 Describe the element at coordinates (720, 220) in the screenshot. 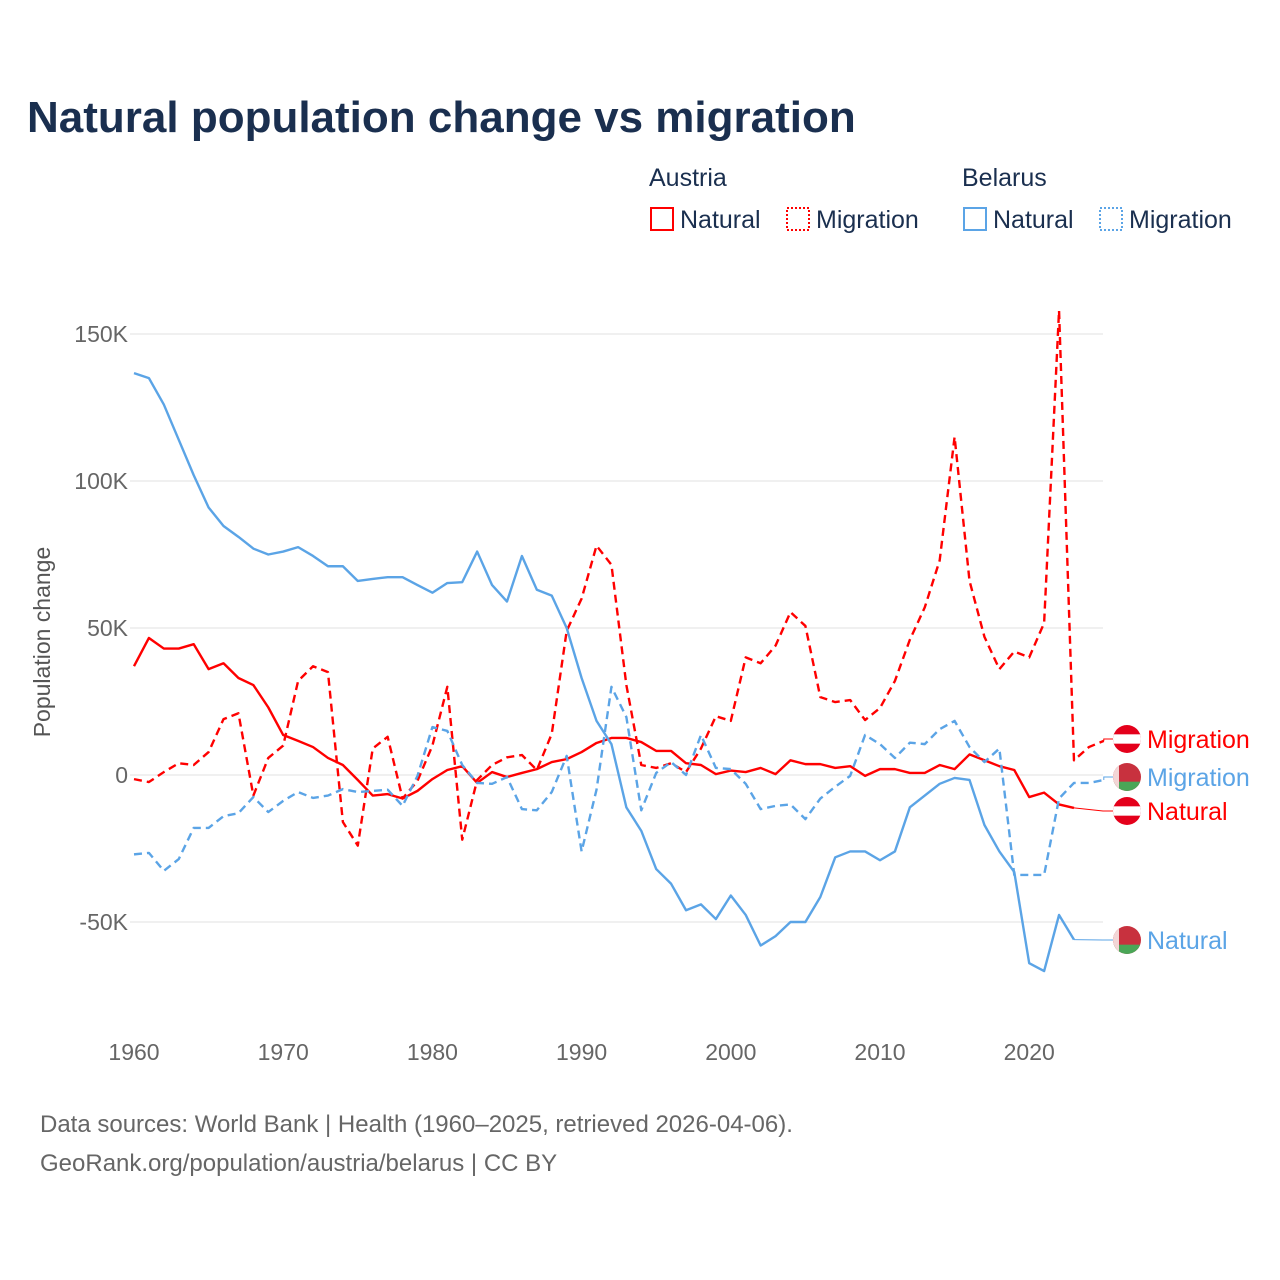

I see `legend-label-austria-natural: Natural` at that location.